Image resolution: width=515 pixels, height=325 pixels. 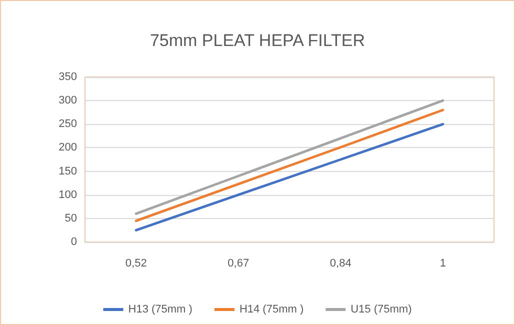 I want to click on x-tick-label: 0,84, so click(x=341, y=264).